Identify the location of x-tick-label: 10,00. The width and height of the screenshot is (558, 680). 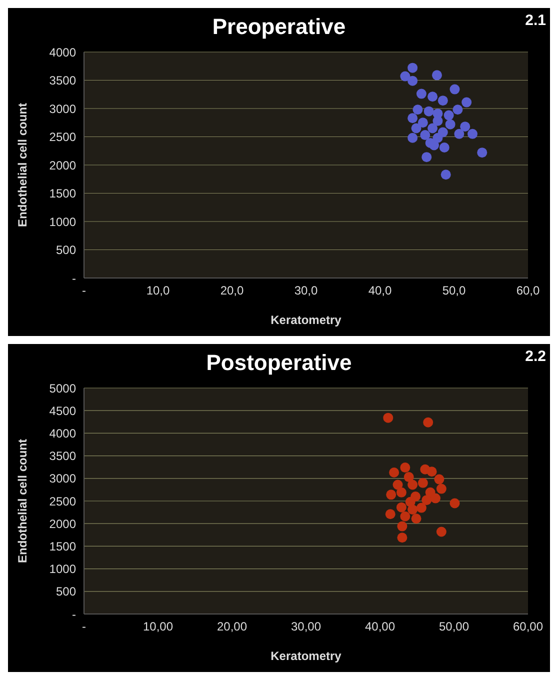
(158, 627).